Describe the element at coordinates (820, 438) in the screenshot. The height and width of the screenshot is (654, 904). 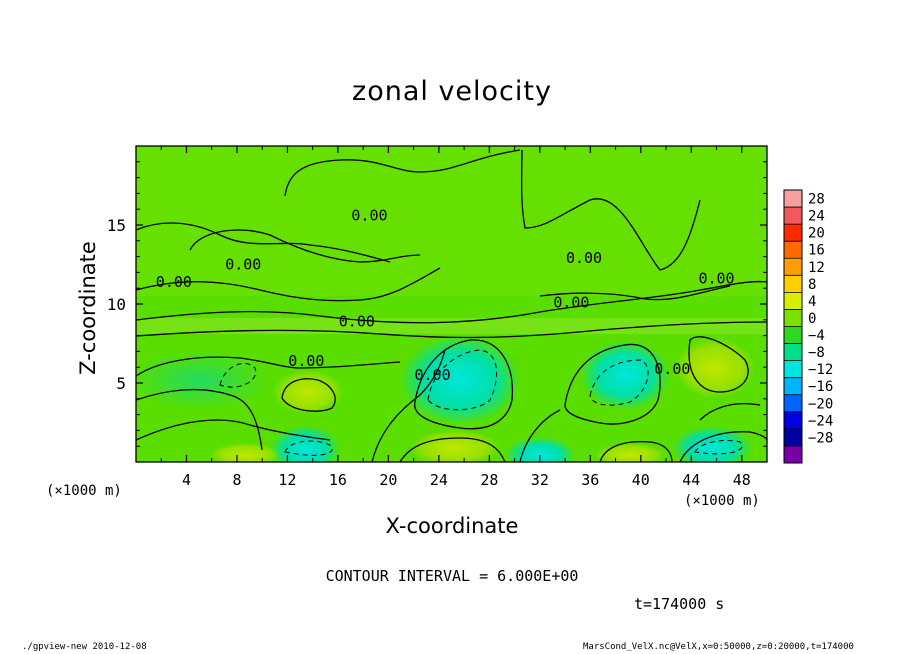
I see `colorbar-label: −28` at that location.